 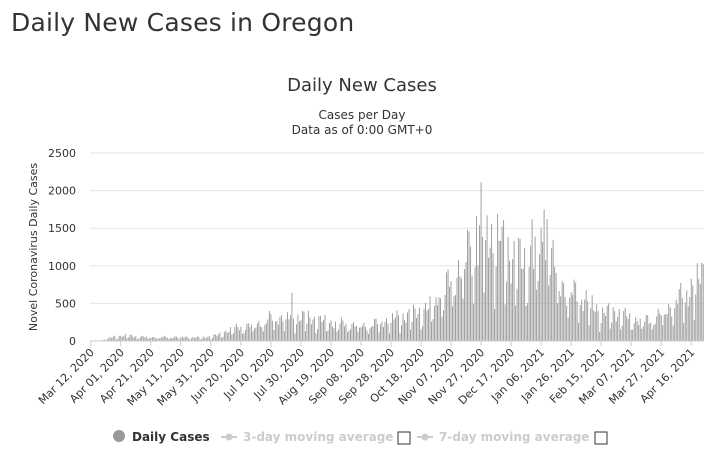 What do you see at coordinates (503, 437) in the screenshot?
I see `legend-item-7day-average: 7-day moving average` at bounding box center [503, 437].